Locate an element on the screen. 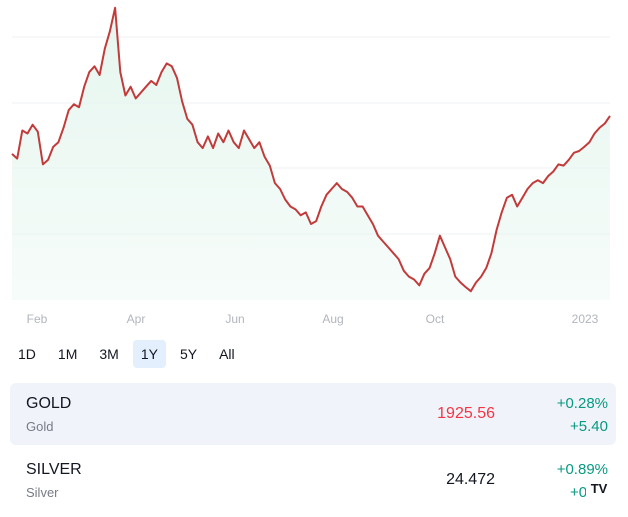 The image size is (628, 517). x-tick-label: Apr is located at coordinates (136, 319).